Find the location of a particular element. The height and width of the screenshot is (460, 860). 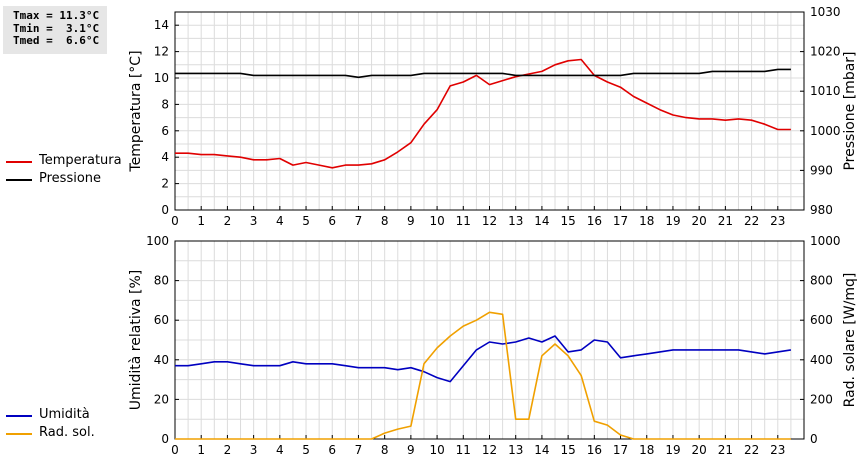

y-right-tick-label: 800 is located at coordinates (821, 281).